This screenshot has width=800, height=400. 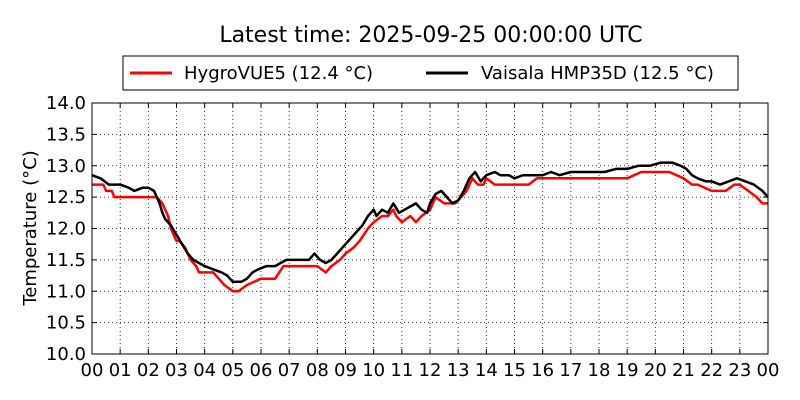 What do you see at coordinates (66, 134) in the screenshot?
I see `y-tick-label: 13.5` at bounding box center [66, 134].